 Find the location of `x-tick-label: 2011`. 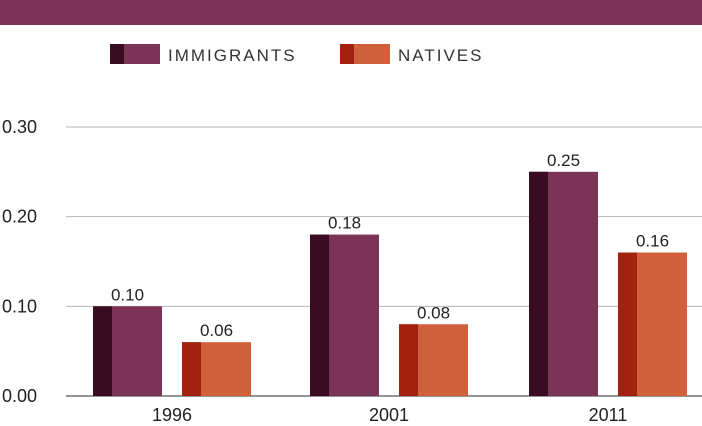

x-tick-label: 2011 is located at coordinates (608, 415).